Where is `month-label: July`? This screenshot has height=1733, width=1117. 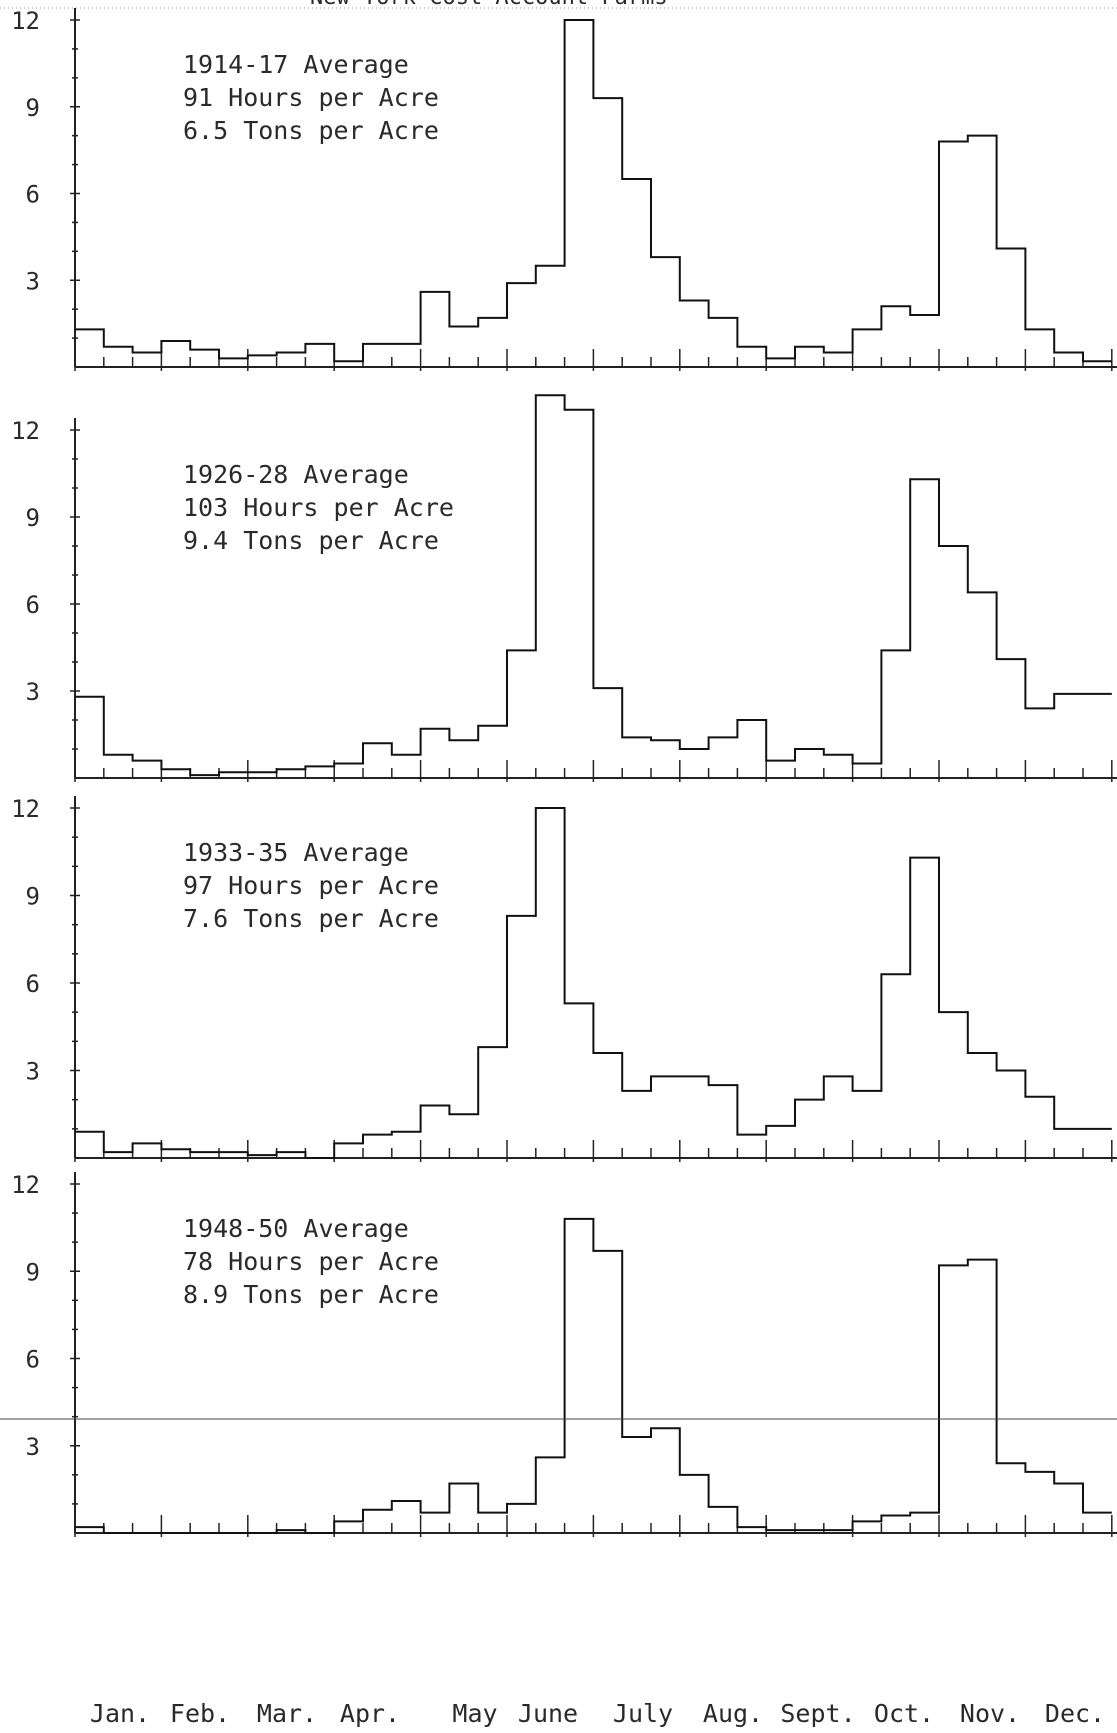 month-label: July is located at coordinates (643, 1713).